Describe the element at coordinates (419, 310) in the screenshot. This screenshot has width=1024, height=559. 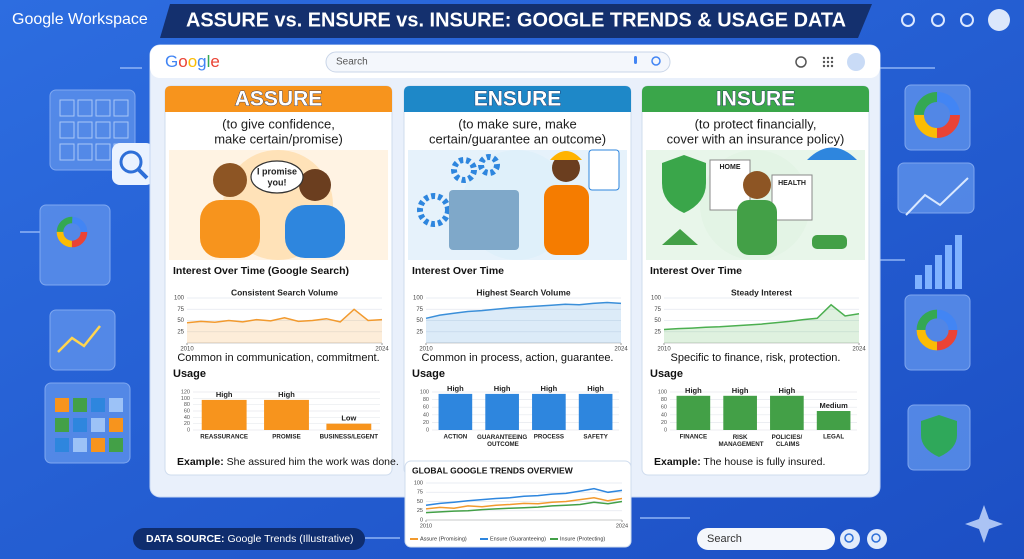
I see `y-tick-label: 75` at that location.